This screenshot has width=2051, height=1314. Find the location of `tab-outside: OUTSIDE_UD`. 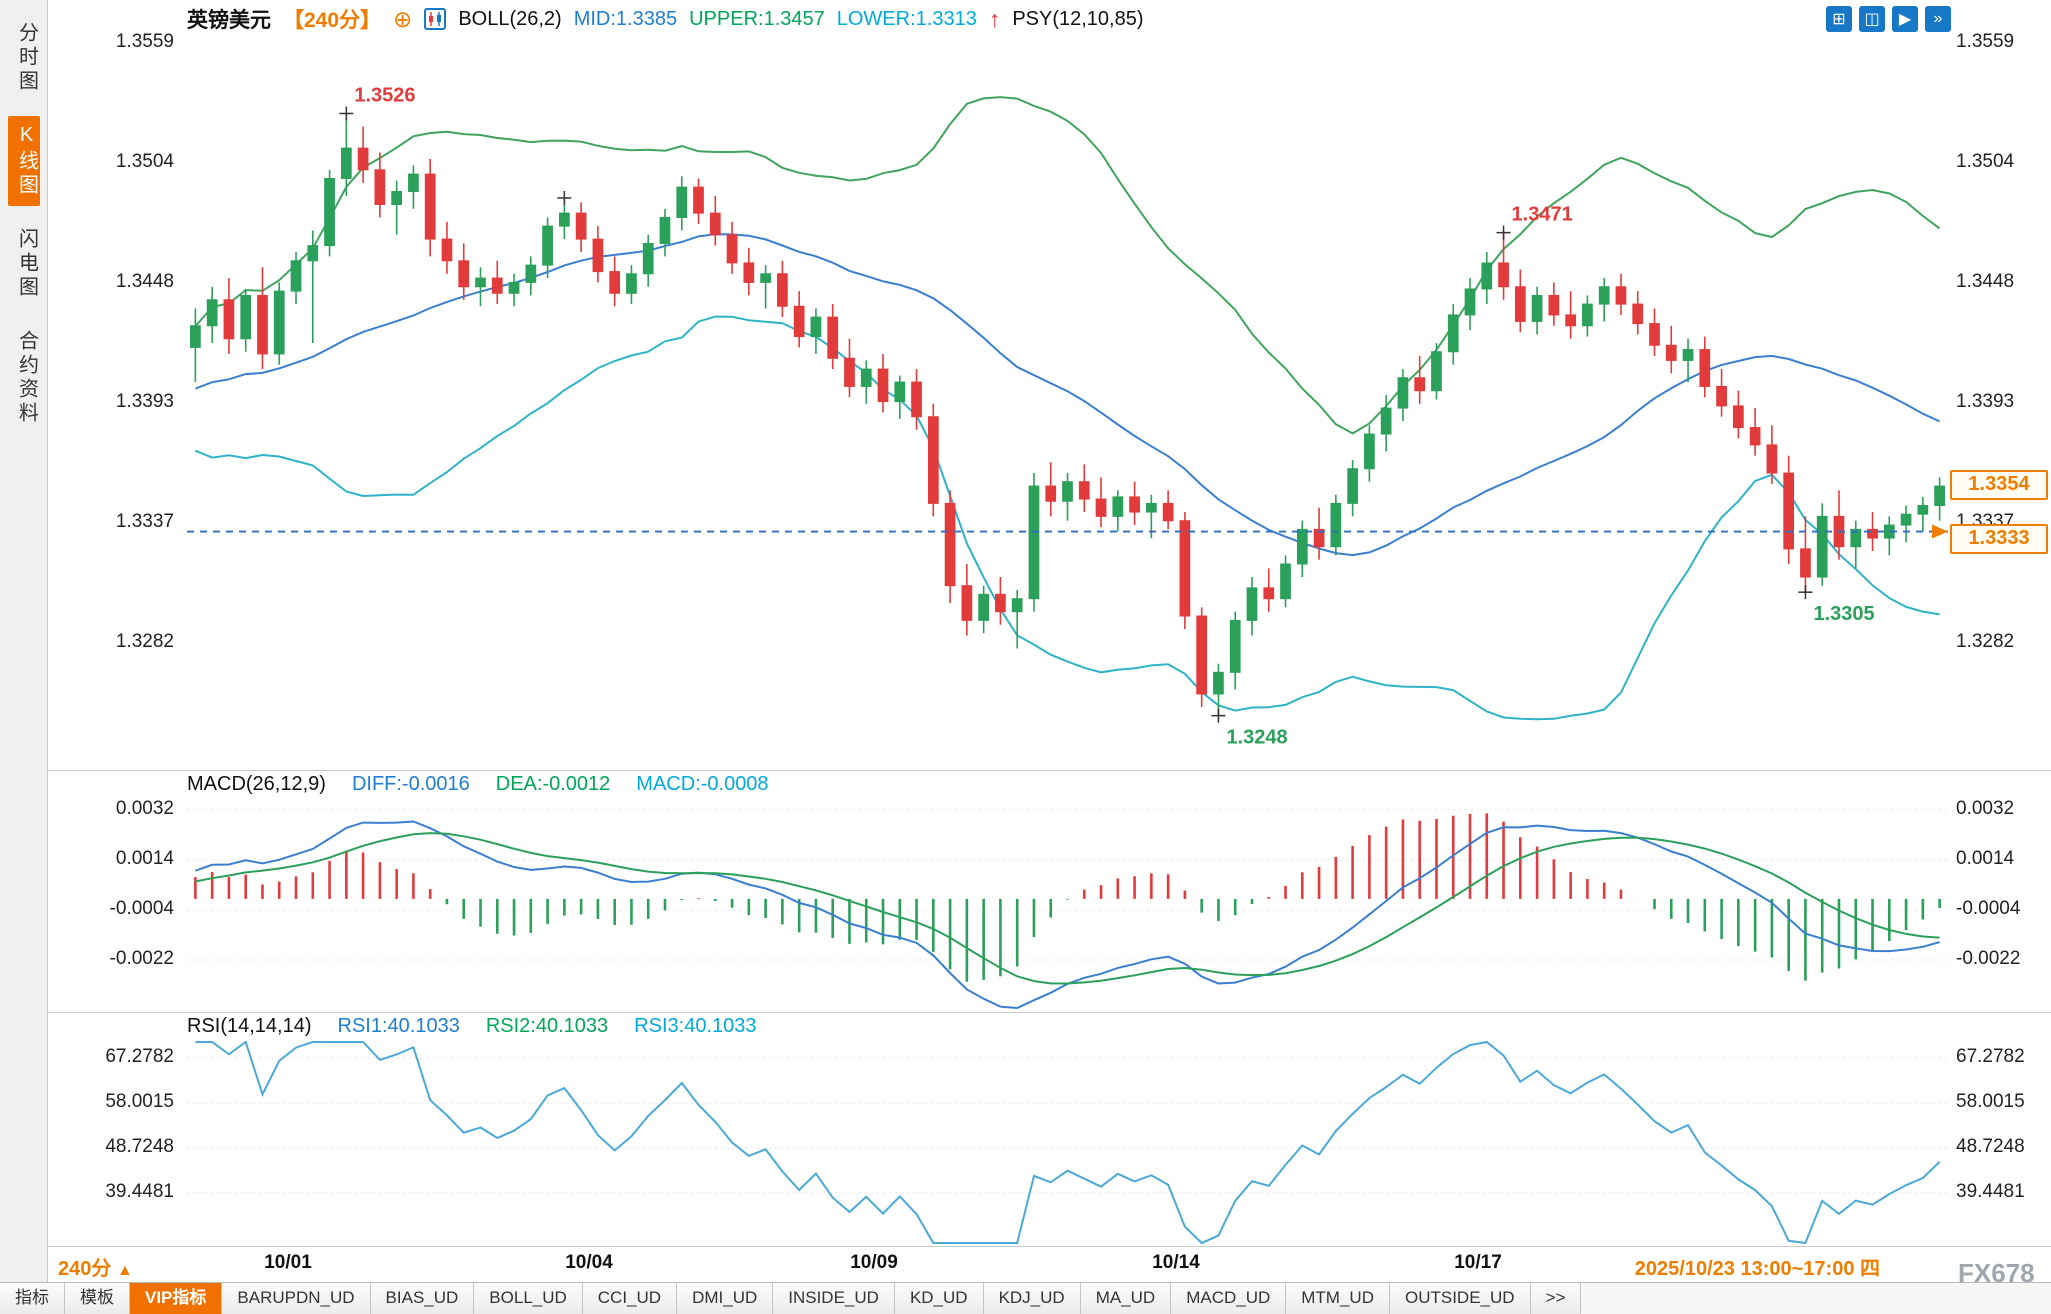

tab-outside: OUTSIDE_UD is located at coordinates (1460, 1298).